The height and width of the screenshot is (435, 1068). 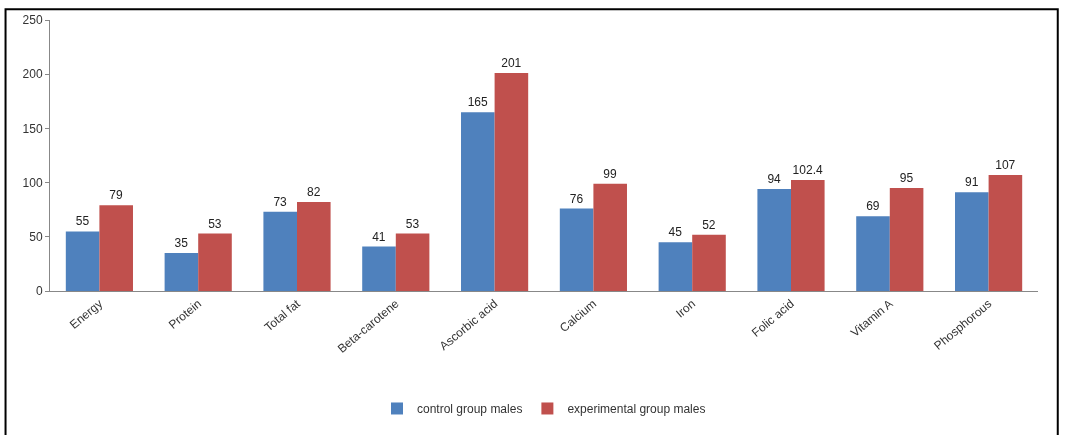 I want to click on legend-label: experimental group males, so click(x=636, y=409).